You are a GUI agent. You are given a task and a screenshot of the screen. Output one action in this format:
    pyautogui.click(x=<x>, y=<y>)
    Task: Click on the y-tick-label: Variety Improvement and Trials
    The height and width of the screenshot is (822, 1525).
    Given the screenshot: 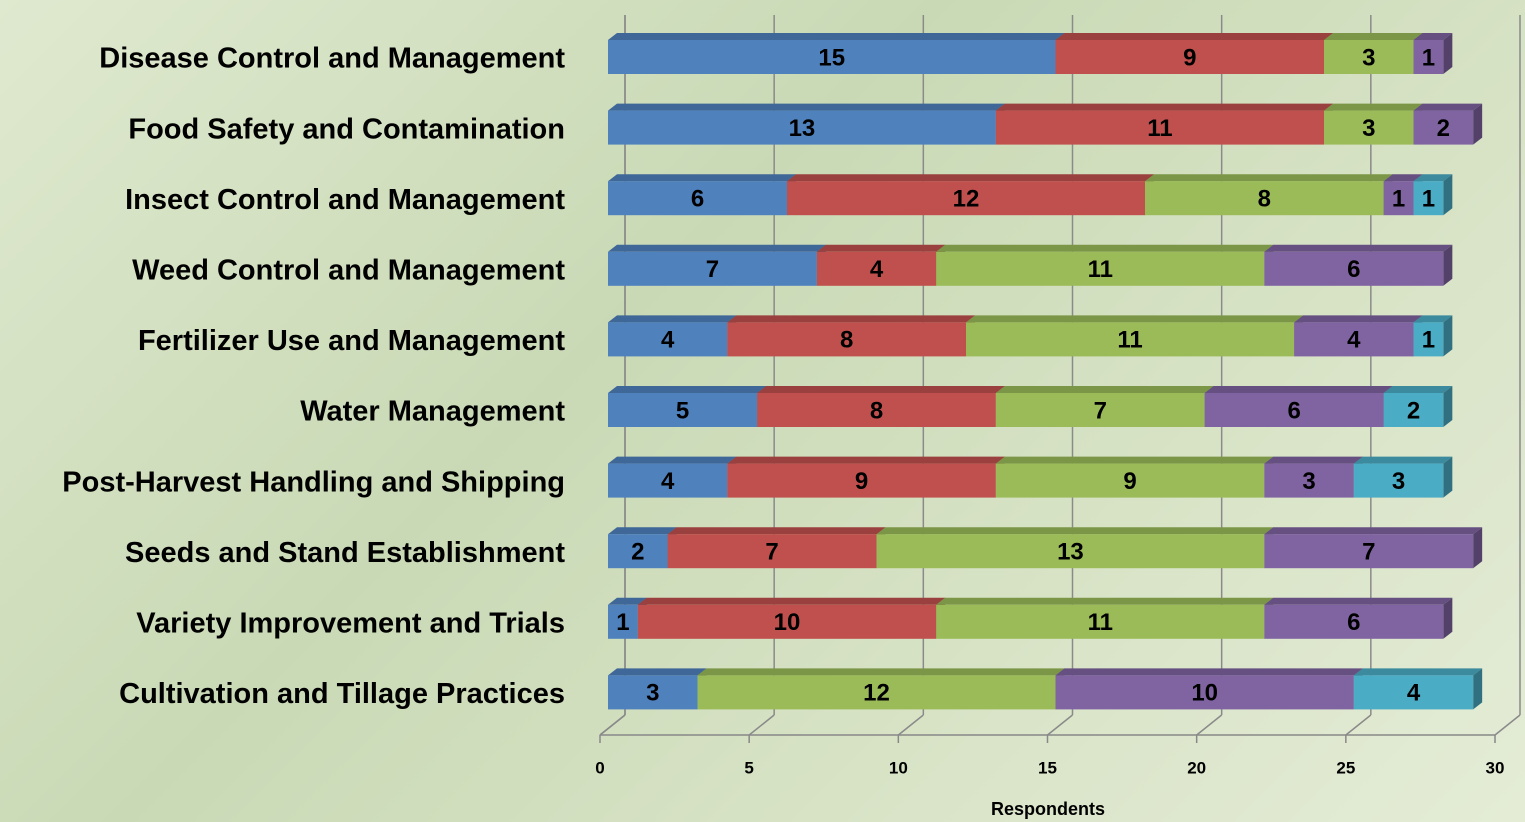 What is the action you would take?
    pyautogui.click(x=350, y=623)
    